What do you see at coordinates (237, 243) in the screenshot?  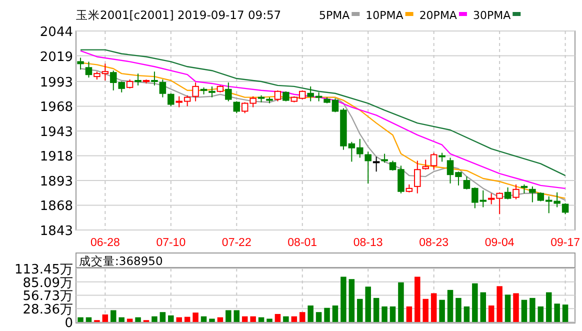 I see `x-tick-label: 07-22` at bounding box center [237, 243].